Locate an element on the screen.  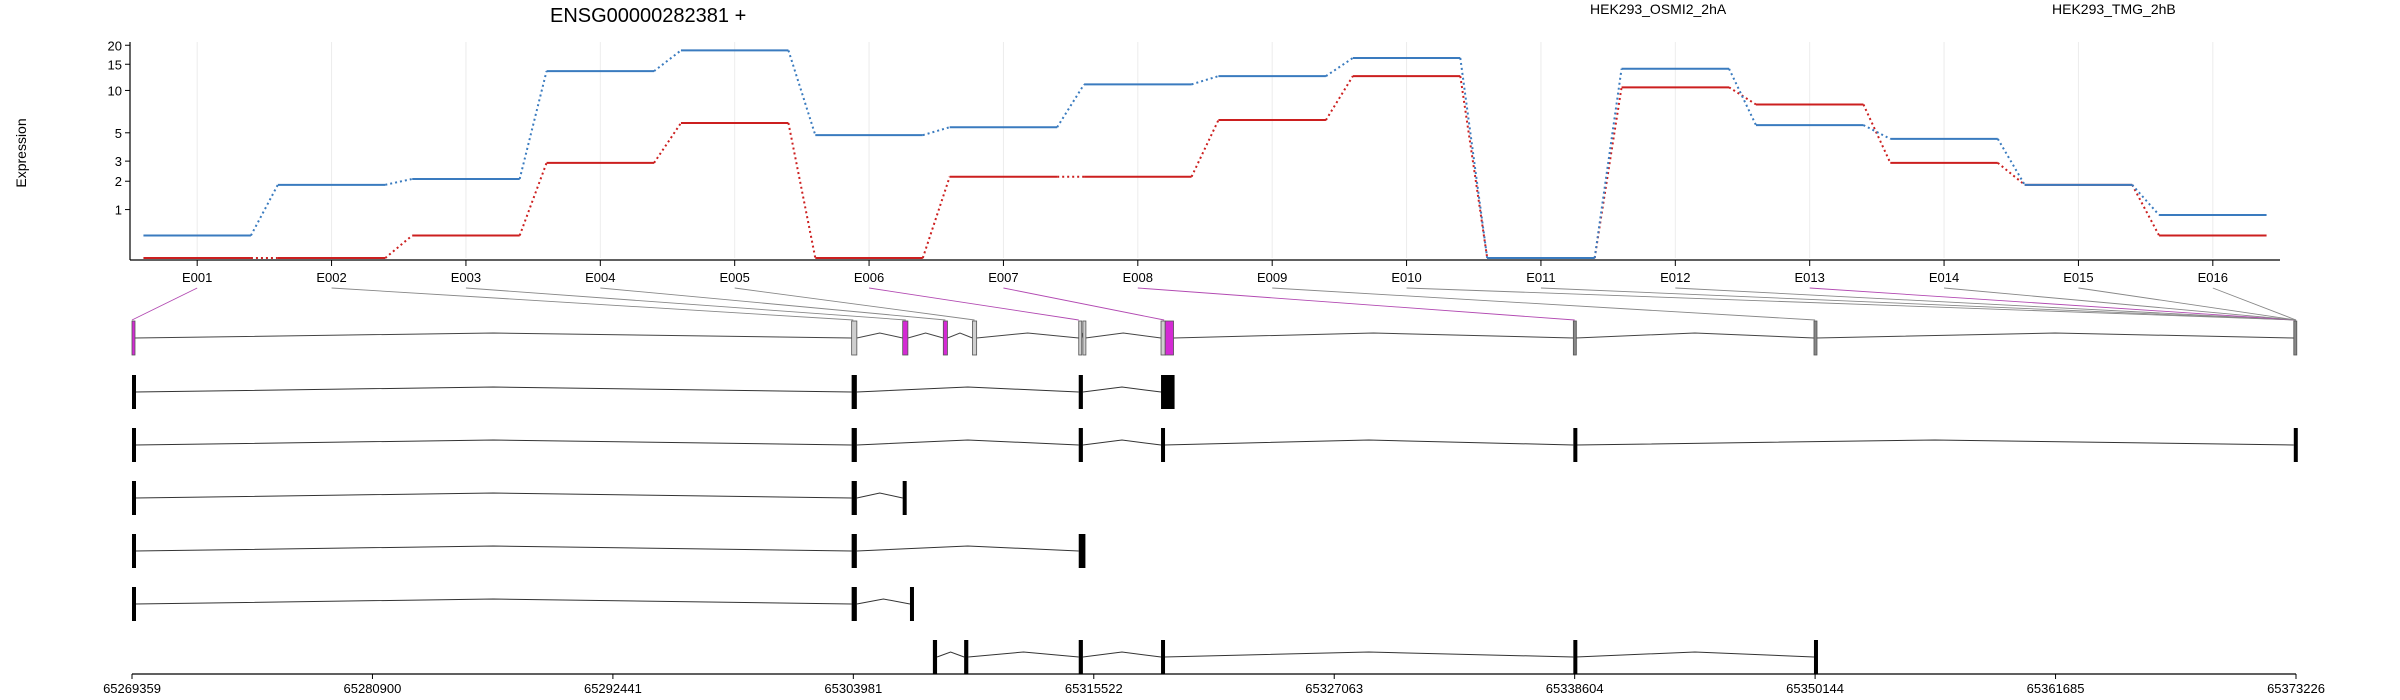
genomic-tick-label-1: 65269359 is located at coordinates (132, 688).